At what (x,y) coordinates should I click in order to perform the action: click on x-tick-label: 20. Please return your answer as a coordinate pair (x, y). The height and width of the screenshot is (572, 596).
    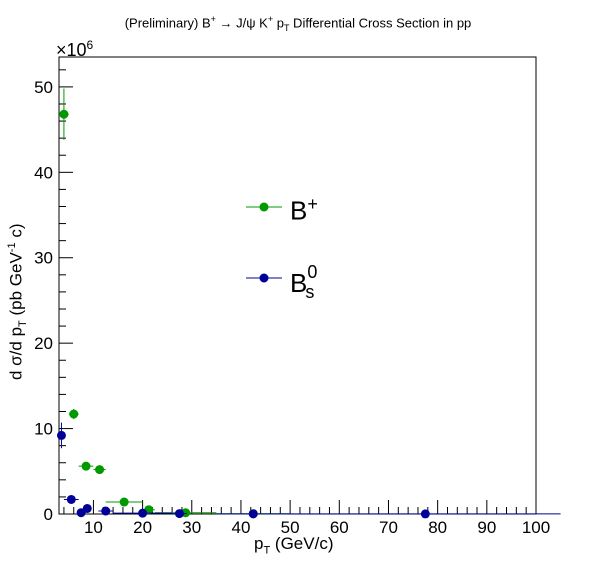
    Looking at the image, I should click on (142, 527).